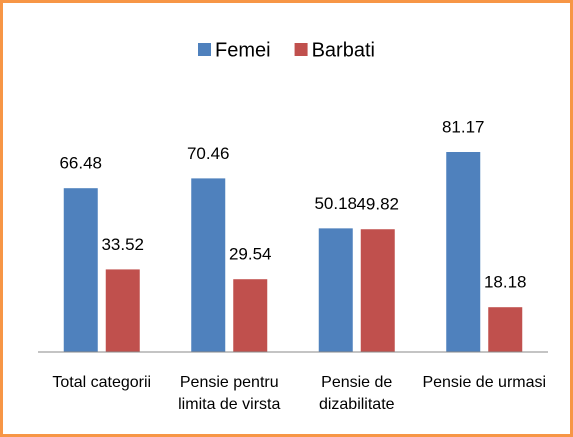 This screenshot has width=573, height=437. What do you see at coordinates (505, 282) in the screenshot?
I see `value-label: 18.18` at bounding box center [505, 282].